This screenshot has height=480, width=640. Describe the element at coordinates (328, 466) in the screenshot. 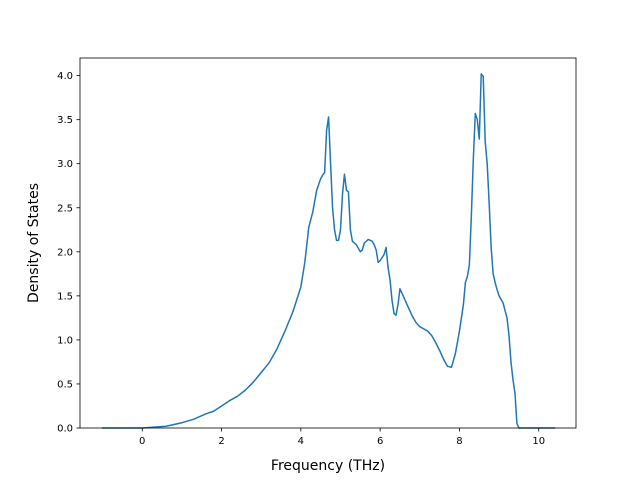

I see `x-axis-title: Frequency (THz)` at that location.